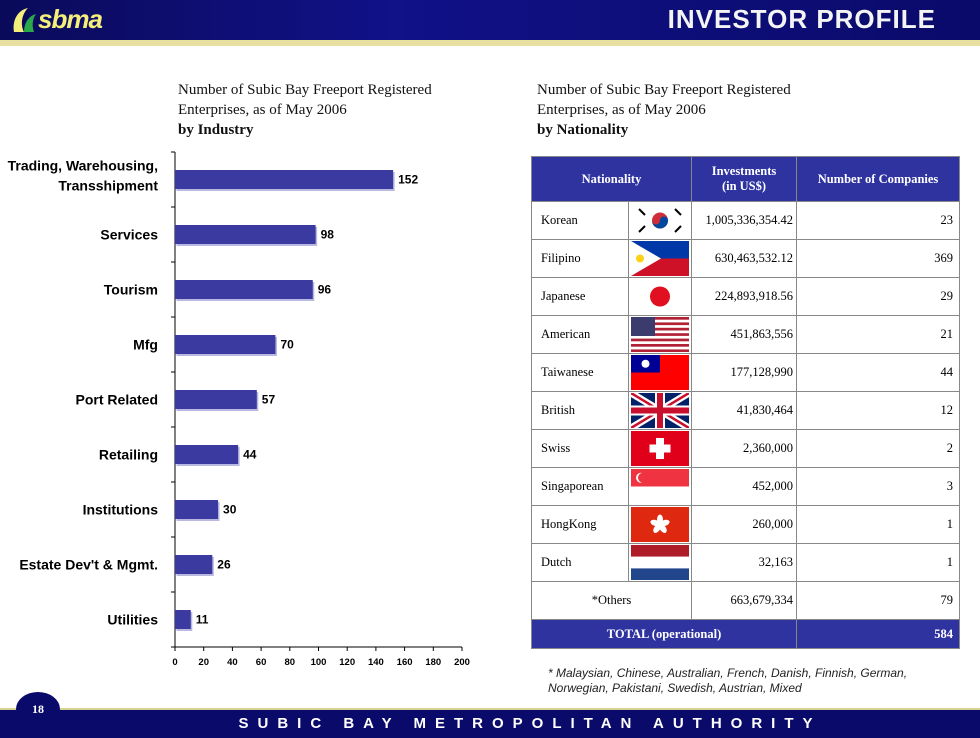 Image resolution: width=980 pixels, height=738 pixels. Describe the element at coordinates (319, 662) in the screenshot. I see `x-tick-label: 100` at that location.